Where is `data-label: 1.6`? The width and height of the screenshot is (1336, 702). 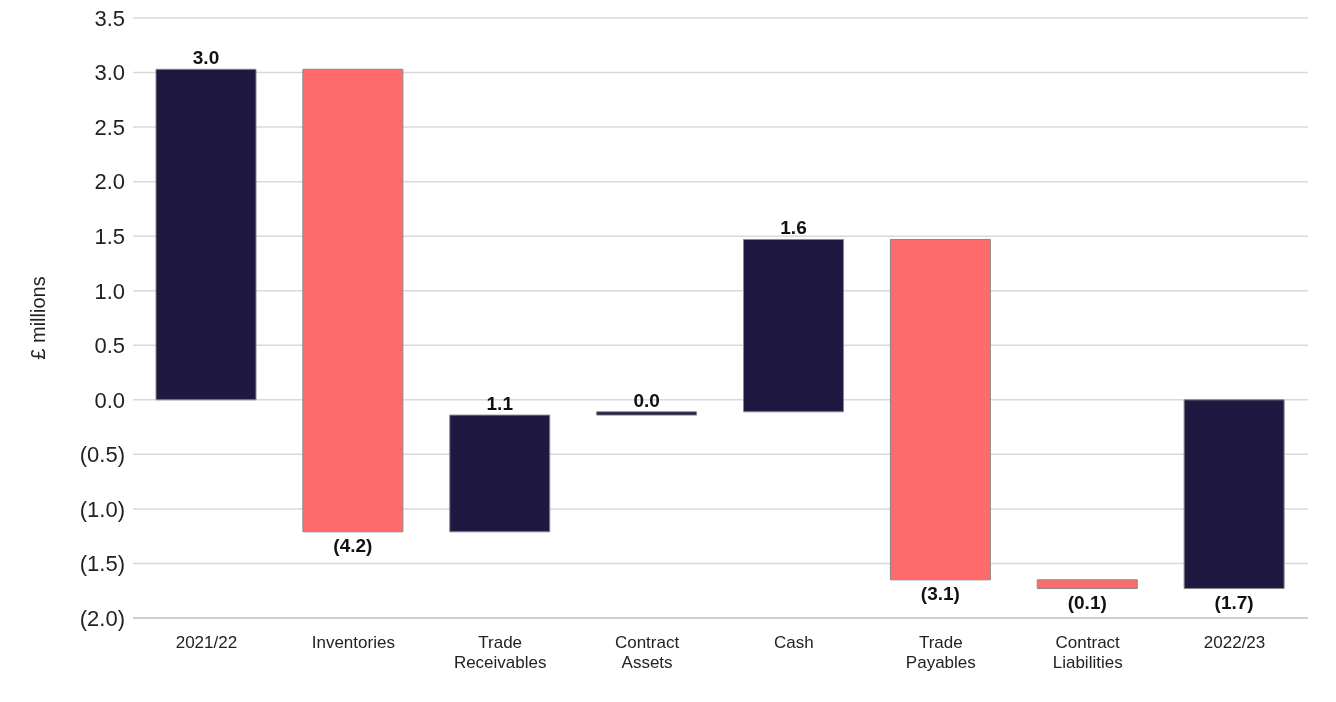 data-label: 1.6 is located at coordinates (793, 228).